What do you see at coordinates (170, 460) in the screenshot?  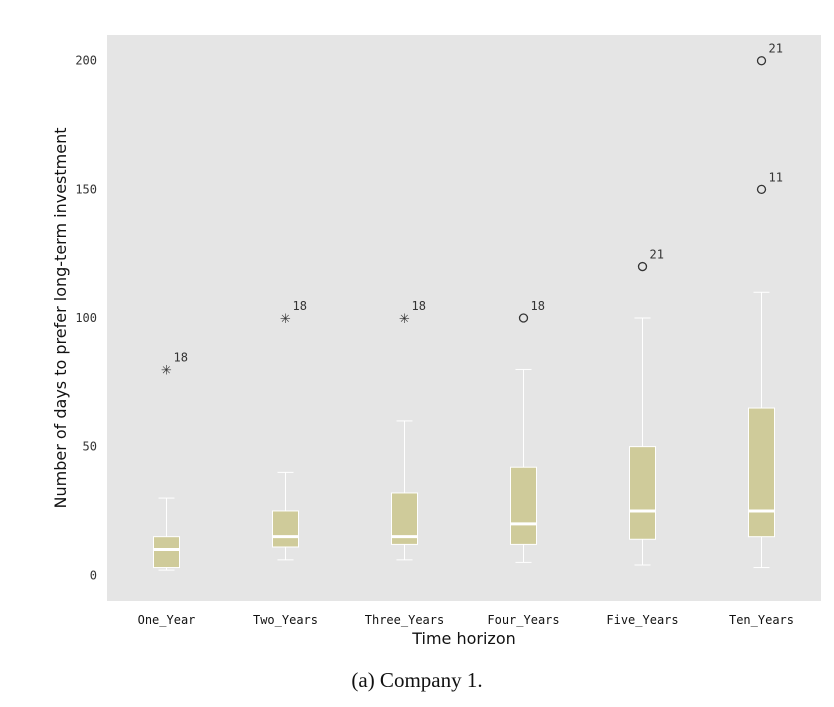 I see `box-One_Year: ✳18` at bounding box center [170, 460].